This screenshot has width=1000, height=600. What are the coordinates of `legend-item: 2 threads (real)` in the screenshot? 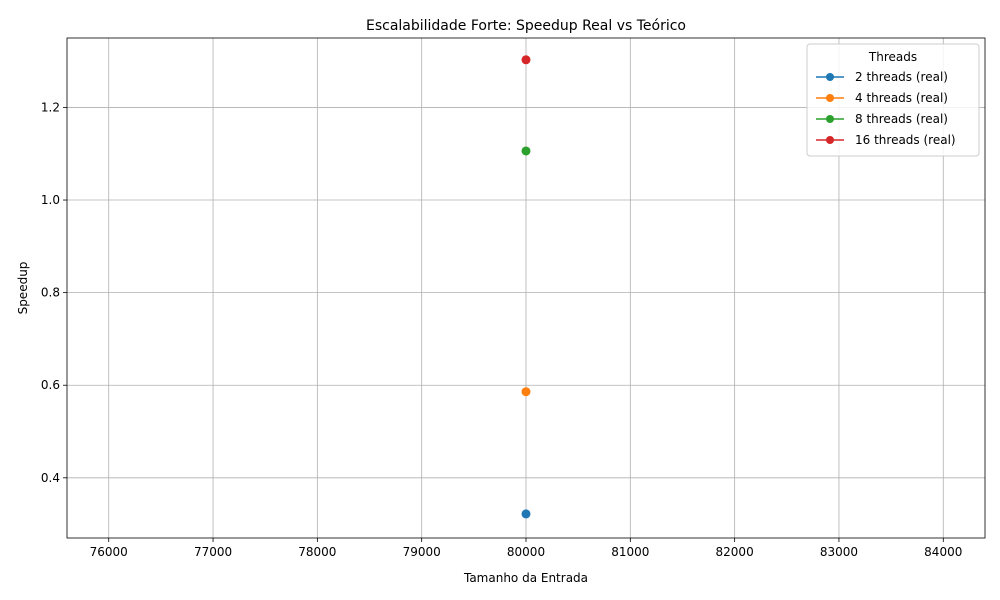 It's located at (882, 77).